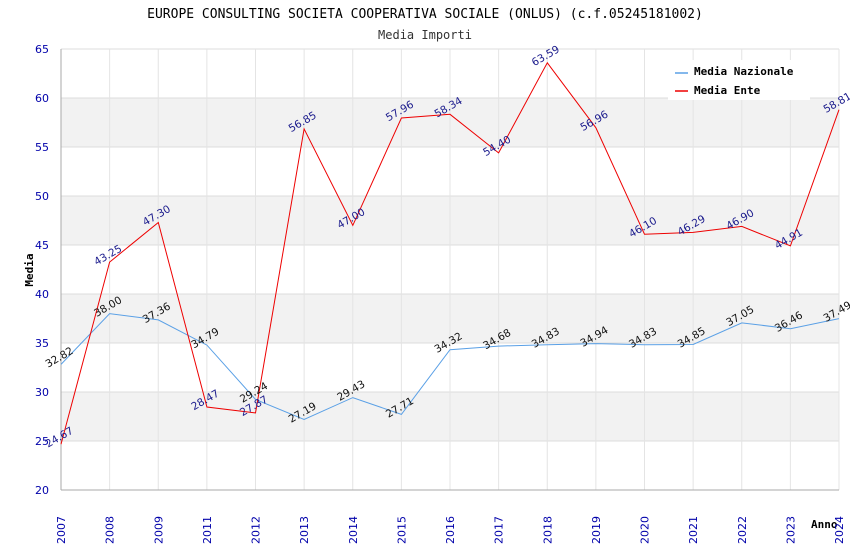 This screenshot has height=550, width=850. What do you see at coordinates (42, 49) in the screenshot?
I see `y-tick-label: 65` at bounding box center [42, 49].